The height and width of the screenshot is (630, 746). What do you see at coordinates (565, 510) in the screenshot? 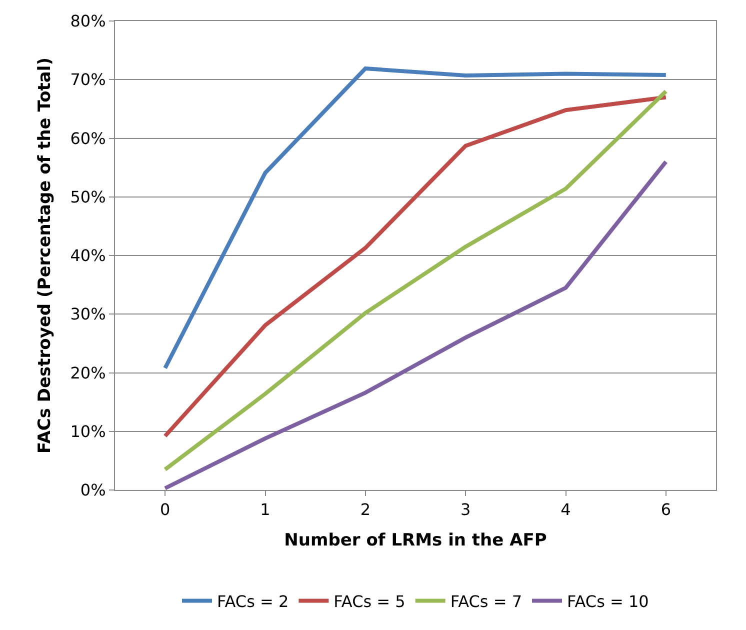
I see `x-tick-label: 4` at bounding box center [565, 510].